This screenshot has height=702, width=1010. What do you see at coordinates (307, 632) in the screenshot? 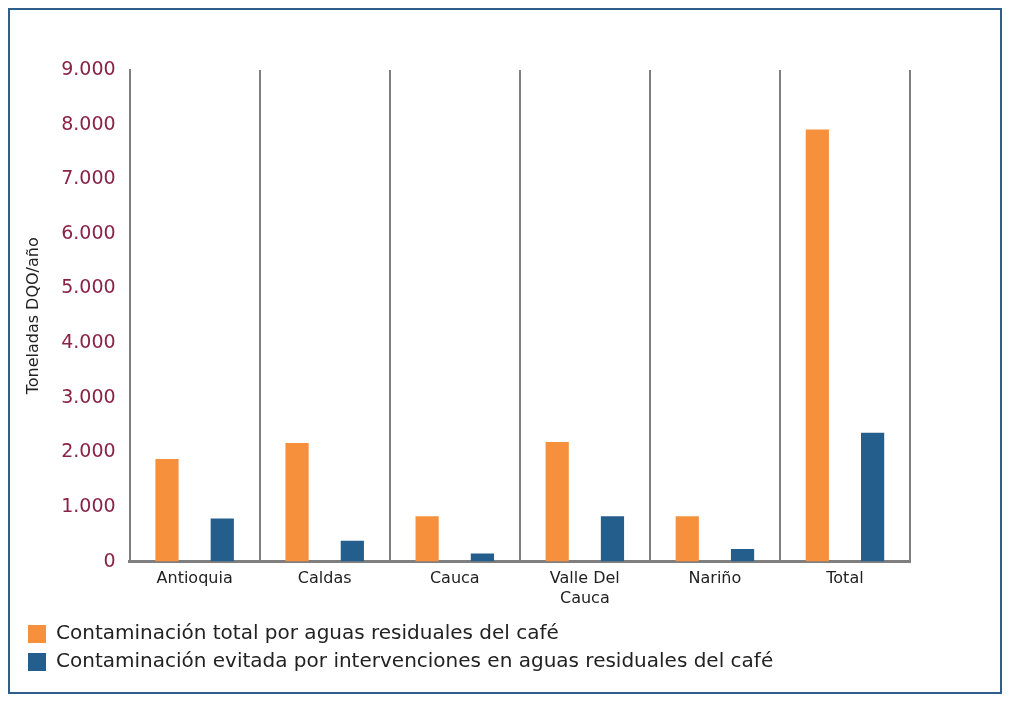
I see `legend-label: Contaminación total por aguas residuales del café` at bounding box center [307, 632].